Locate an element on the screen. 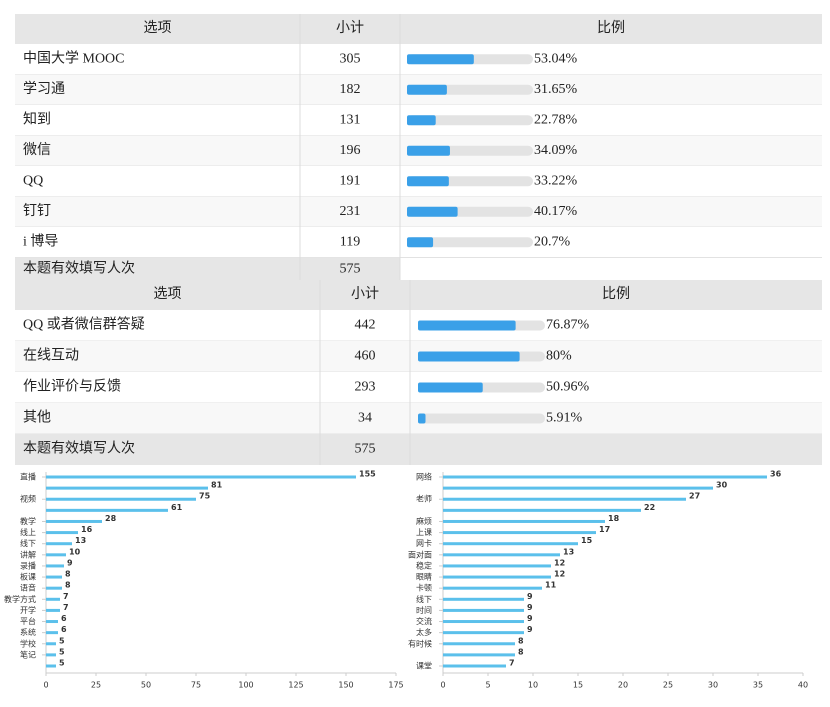 Image resolution: width=830 pixels, height=707 pixels. ratio-label: 80% is located at coordinates (559, 356).